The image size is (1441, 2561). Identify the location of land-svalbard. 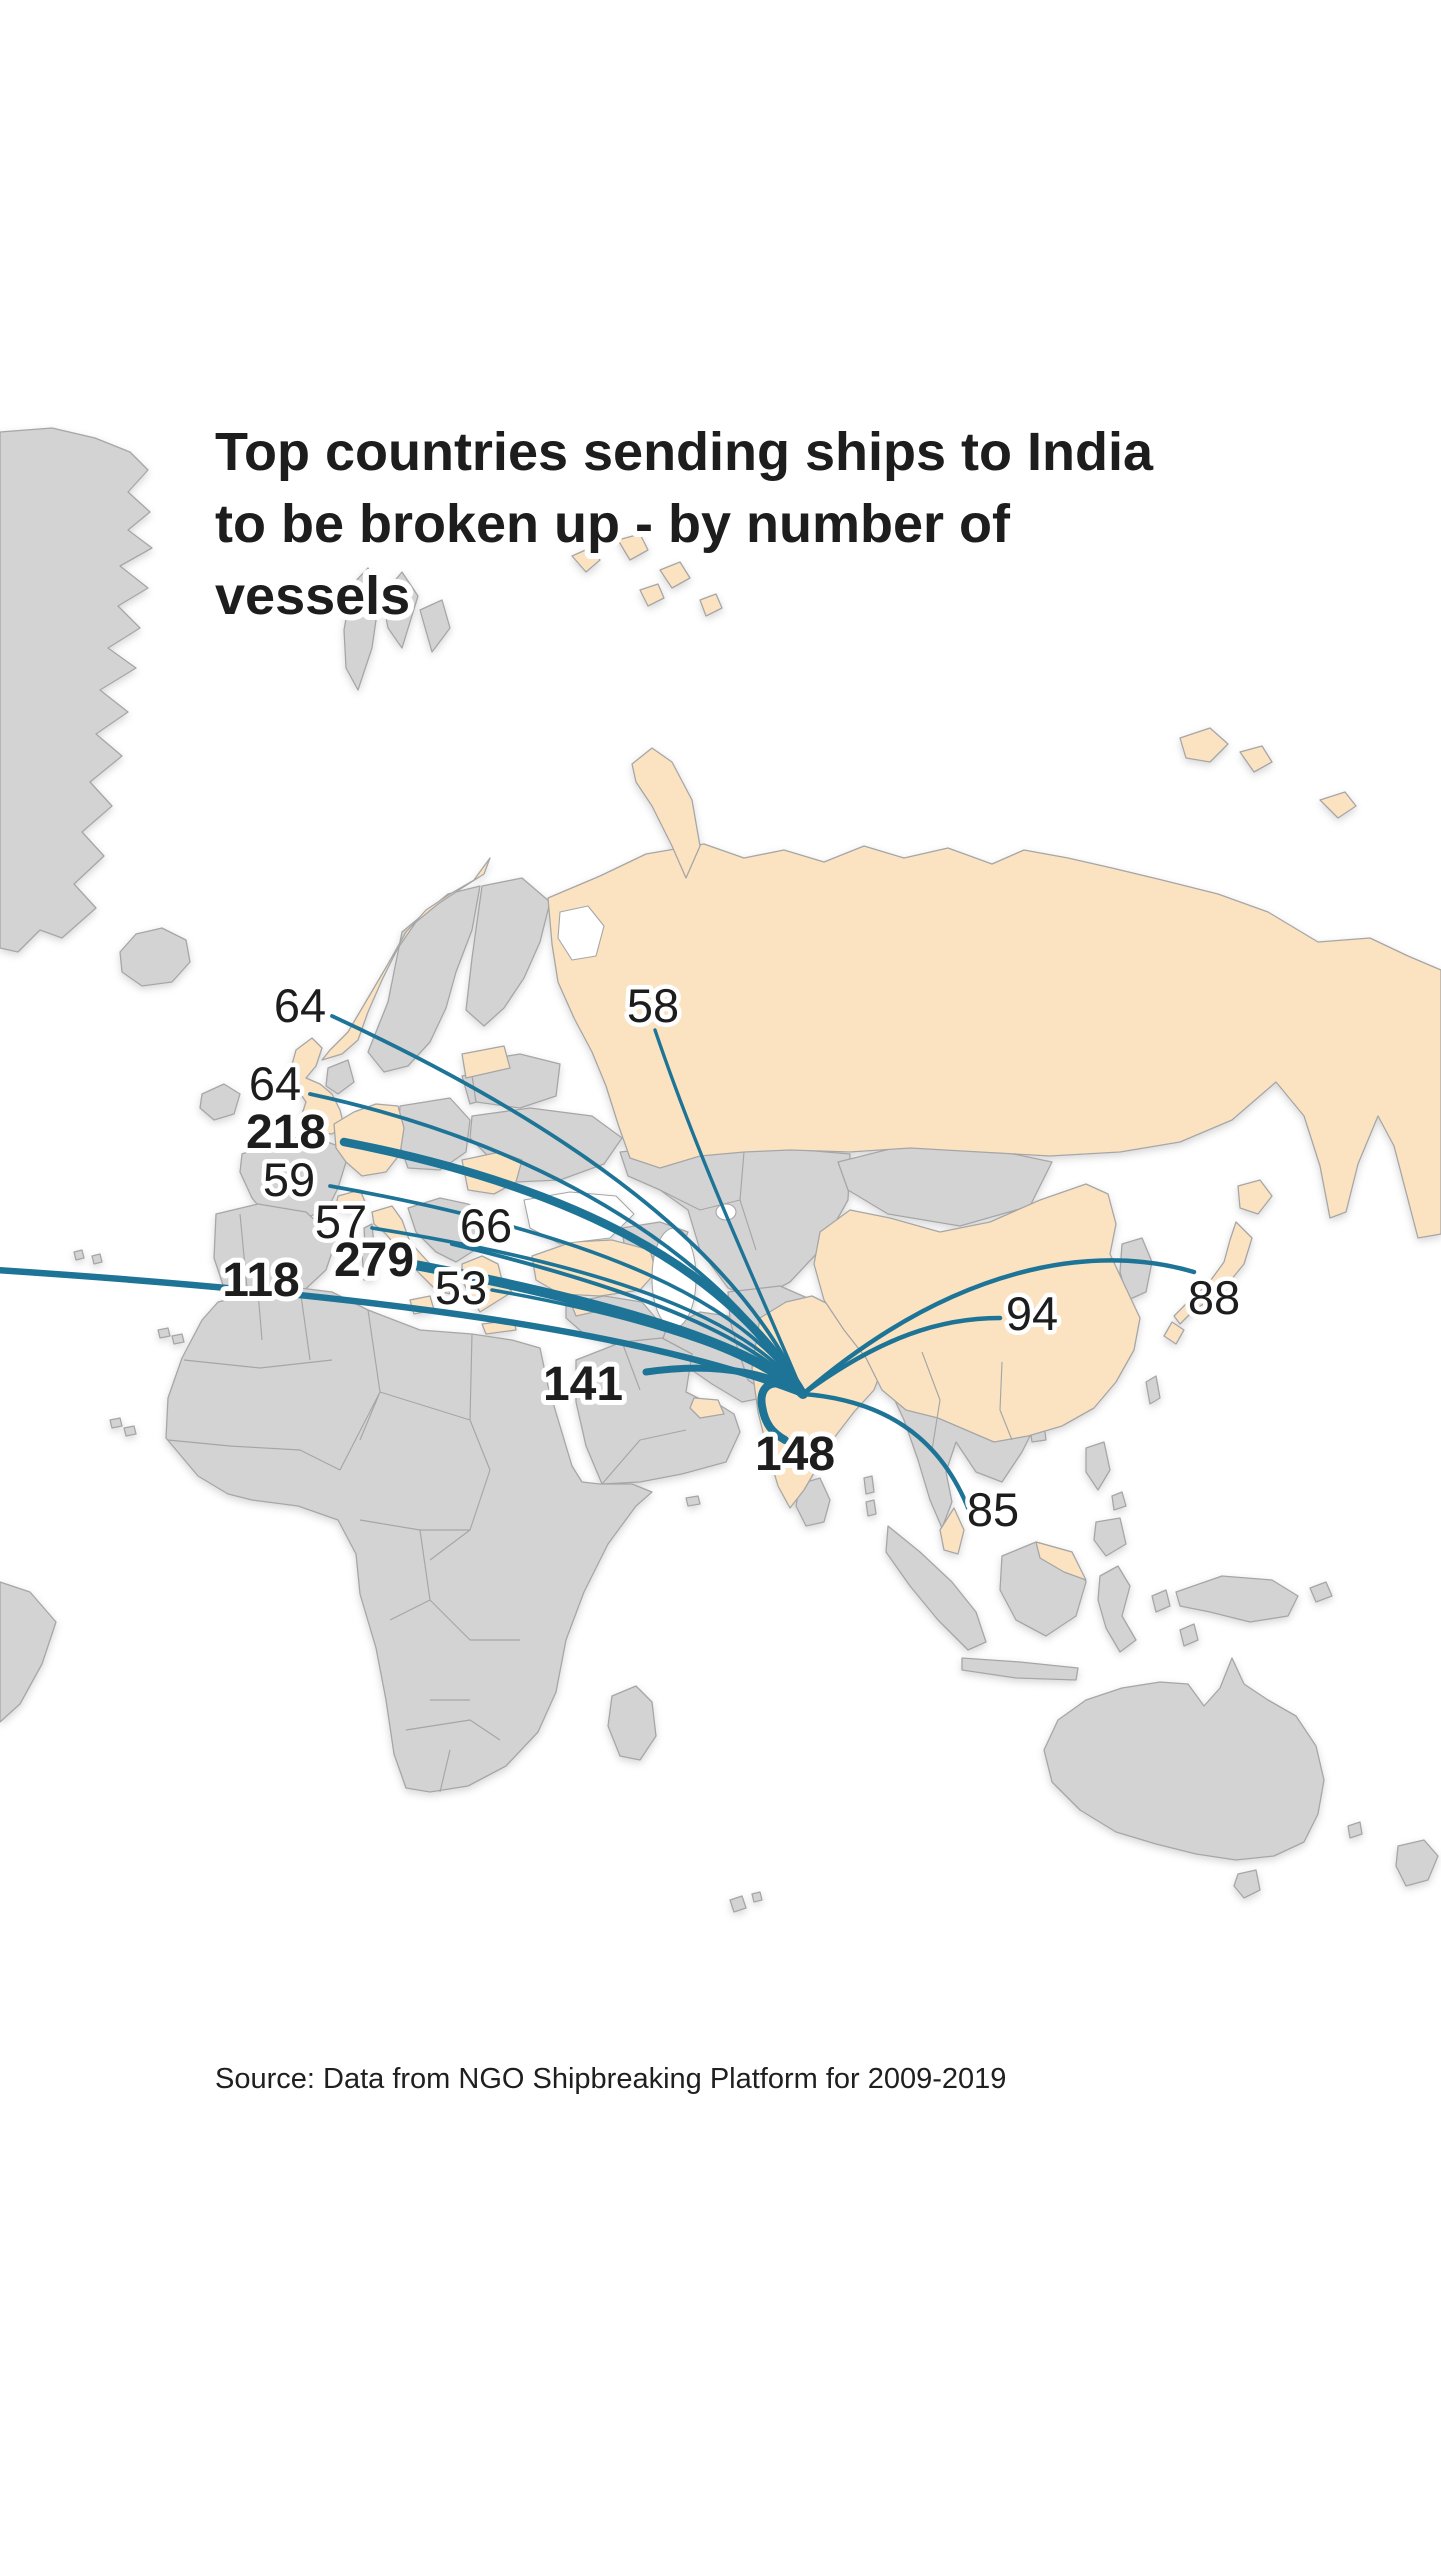
(397, 629).